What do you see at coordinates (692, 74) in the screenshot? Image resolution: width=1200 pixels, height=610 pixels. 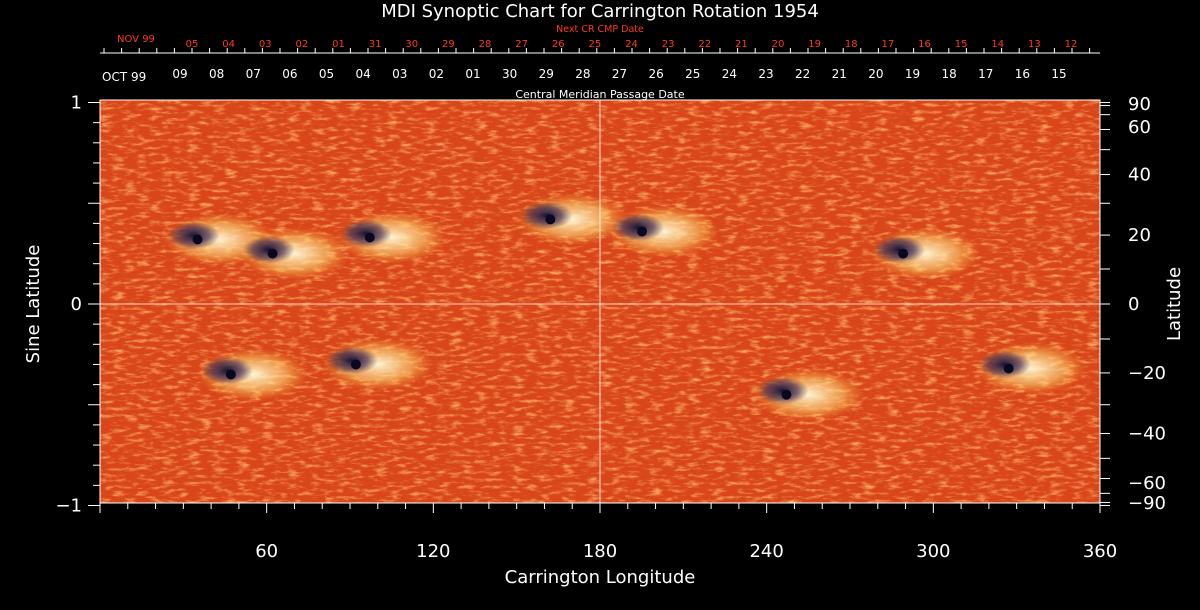 I see `cmp-date: 25` at bounding box center [692, 74].